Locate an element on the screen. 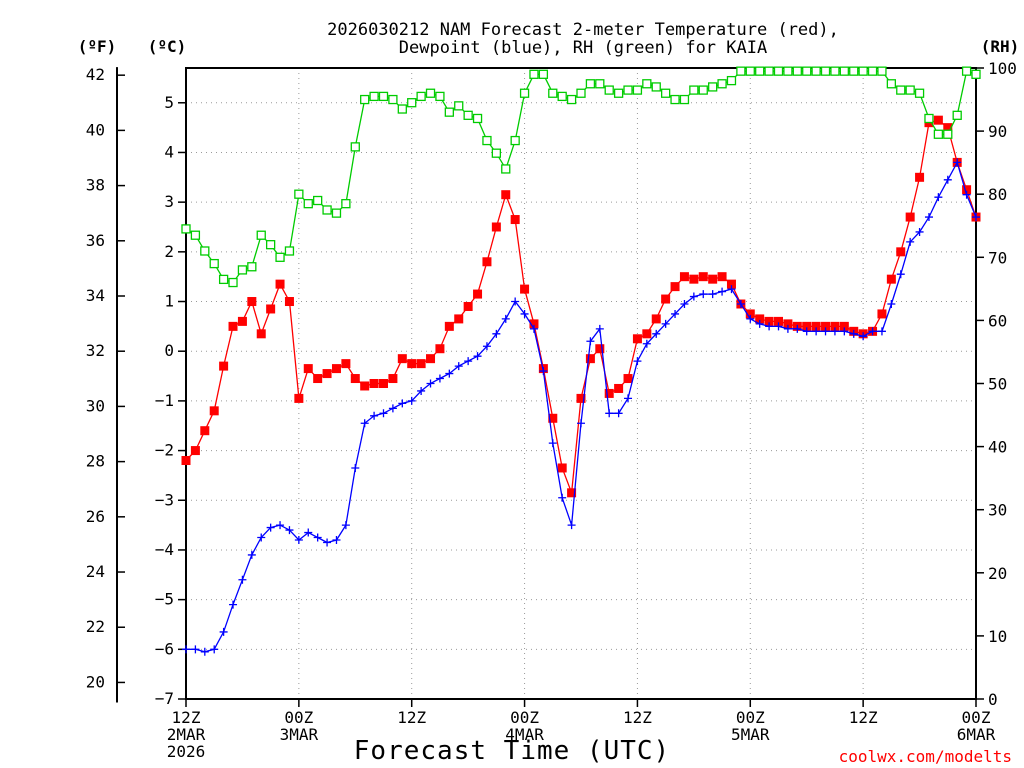 This screenshot has width=1024, height=768. celsius-tick-label: −1 is located at coordinates (164, 400).